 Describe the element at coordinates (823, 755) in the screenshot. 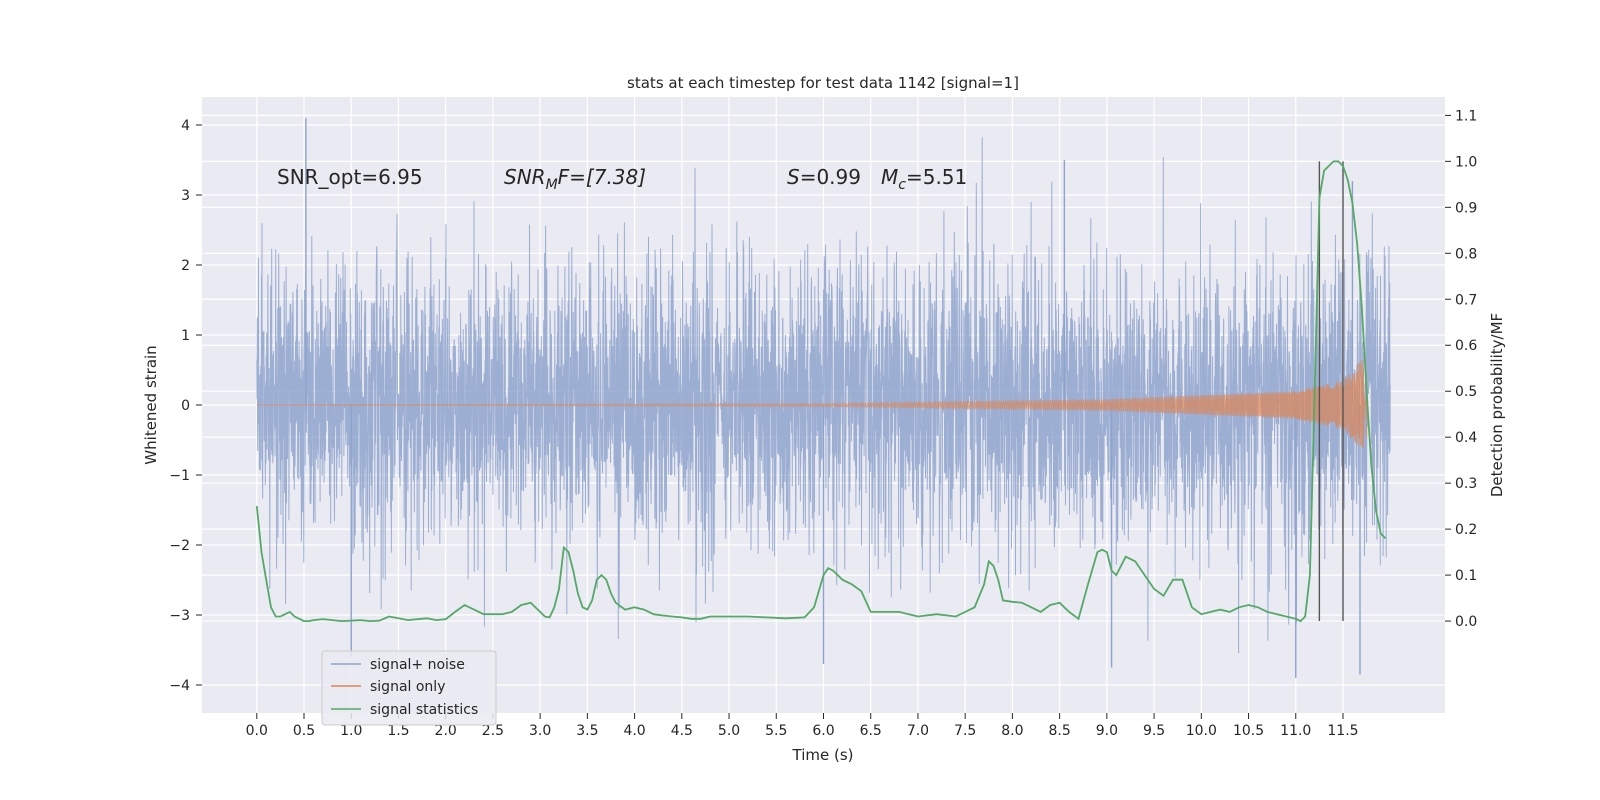

I see `x-axis-label: Time (s)` at that location.